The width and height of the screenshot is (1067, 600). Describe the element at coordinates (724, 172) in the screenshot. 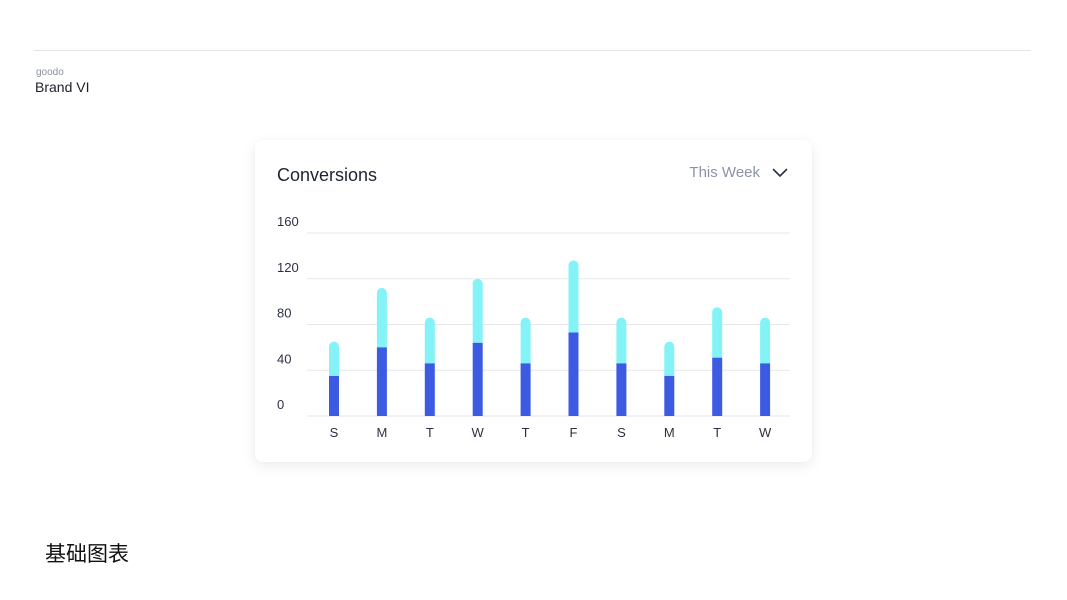

I see `period-label: This Week` at that location.